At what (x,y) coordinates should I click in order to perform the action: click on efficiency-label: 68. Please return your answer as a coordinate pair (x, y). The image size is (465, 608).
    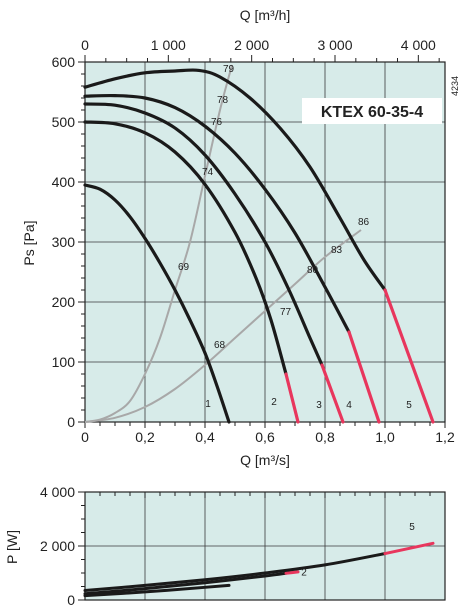
    Looking at the image, I should click on (220, 345).